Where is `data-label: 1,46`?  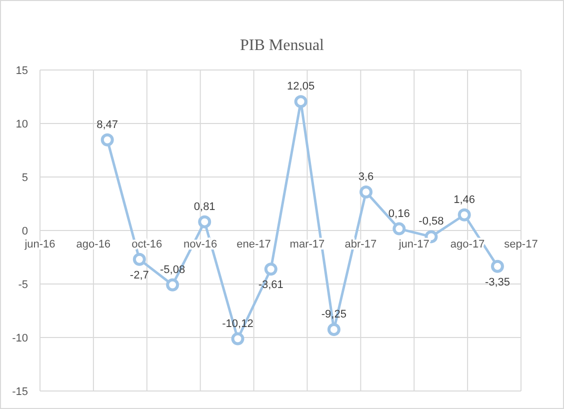 data-label: 1,46 is located at coordinates (465, 200).